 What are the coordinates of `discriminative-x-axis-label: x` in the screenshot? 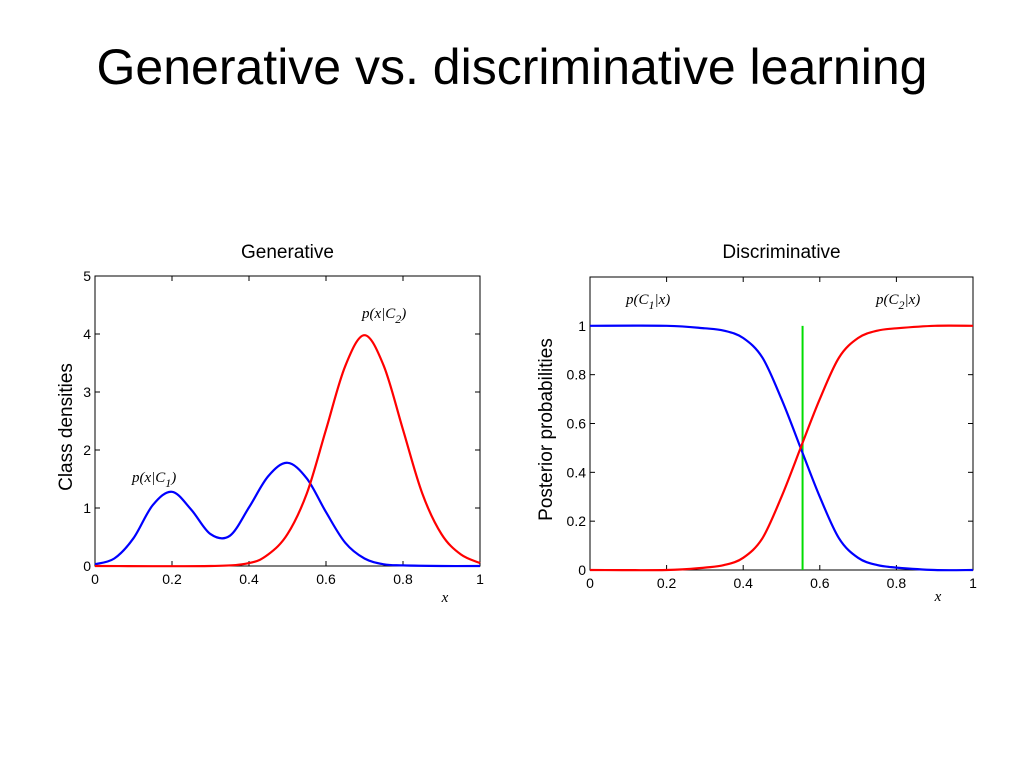 It's located at (938, 597).